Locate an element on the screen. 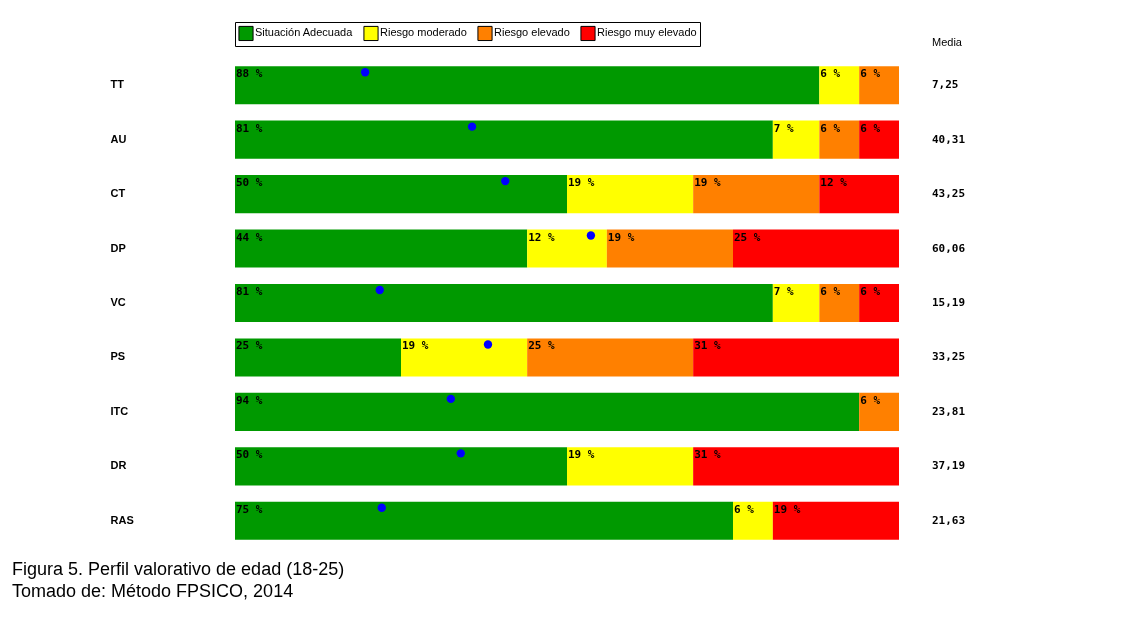 This screenshot has width=1137, height=638. annotation: 7,25 is located at coordinates (945, 85).